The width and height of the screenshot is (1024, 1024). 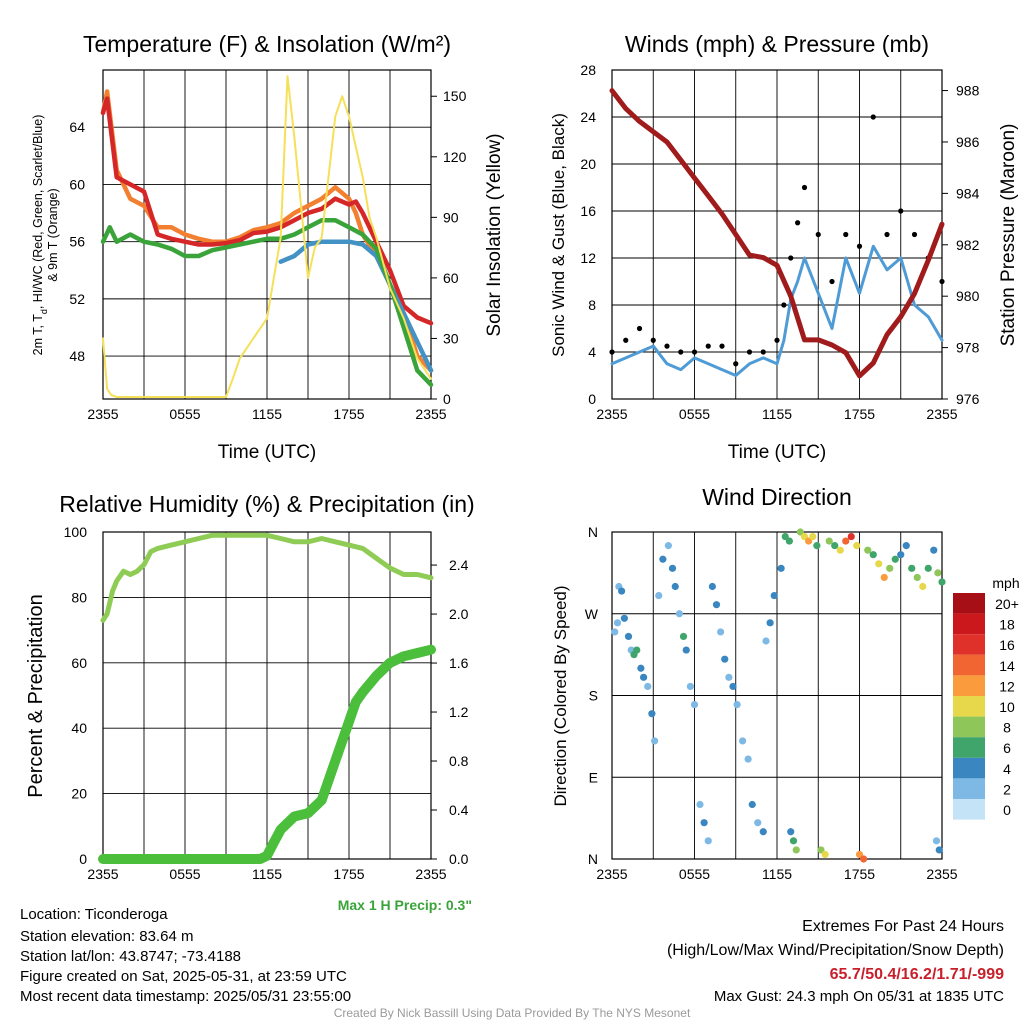 I want to click on series-dewpoint, so click(x=267, y=302).